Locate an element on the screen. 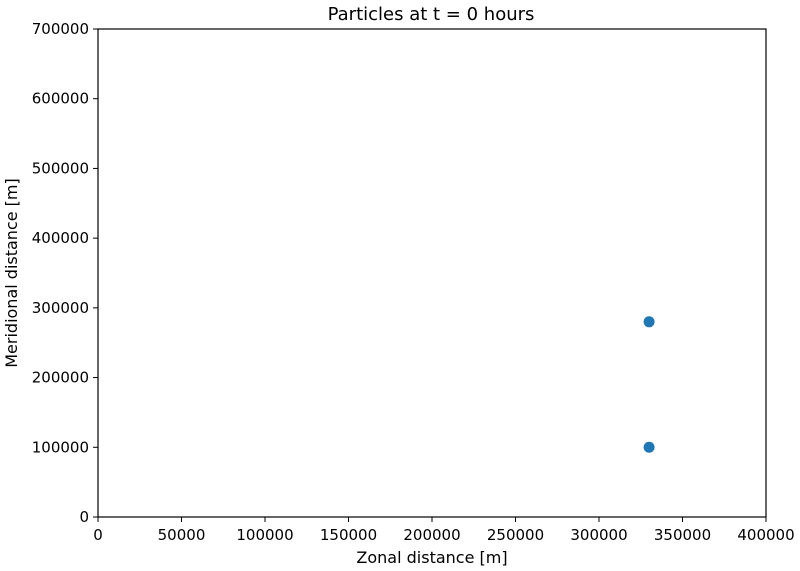  y-tick-label: 100000 is located at coordinates (60, 447).